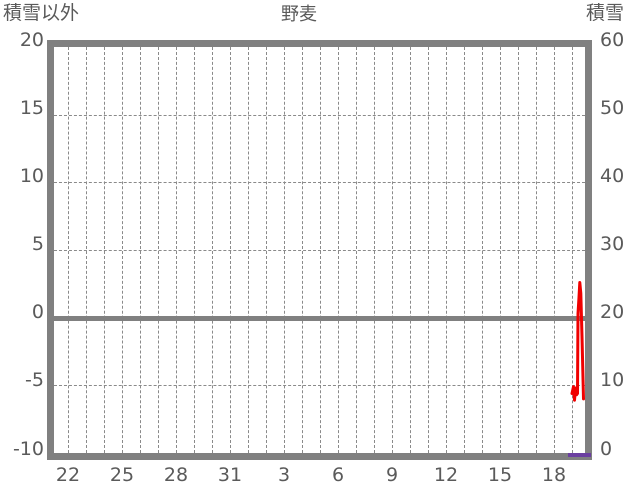 The image size is (636, 501). I want to click on x-axis-tick-label: 28, so click(176, 475).